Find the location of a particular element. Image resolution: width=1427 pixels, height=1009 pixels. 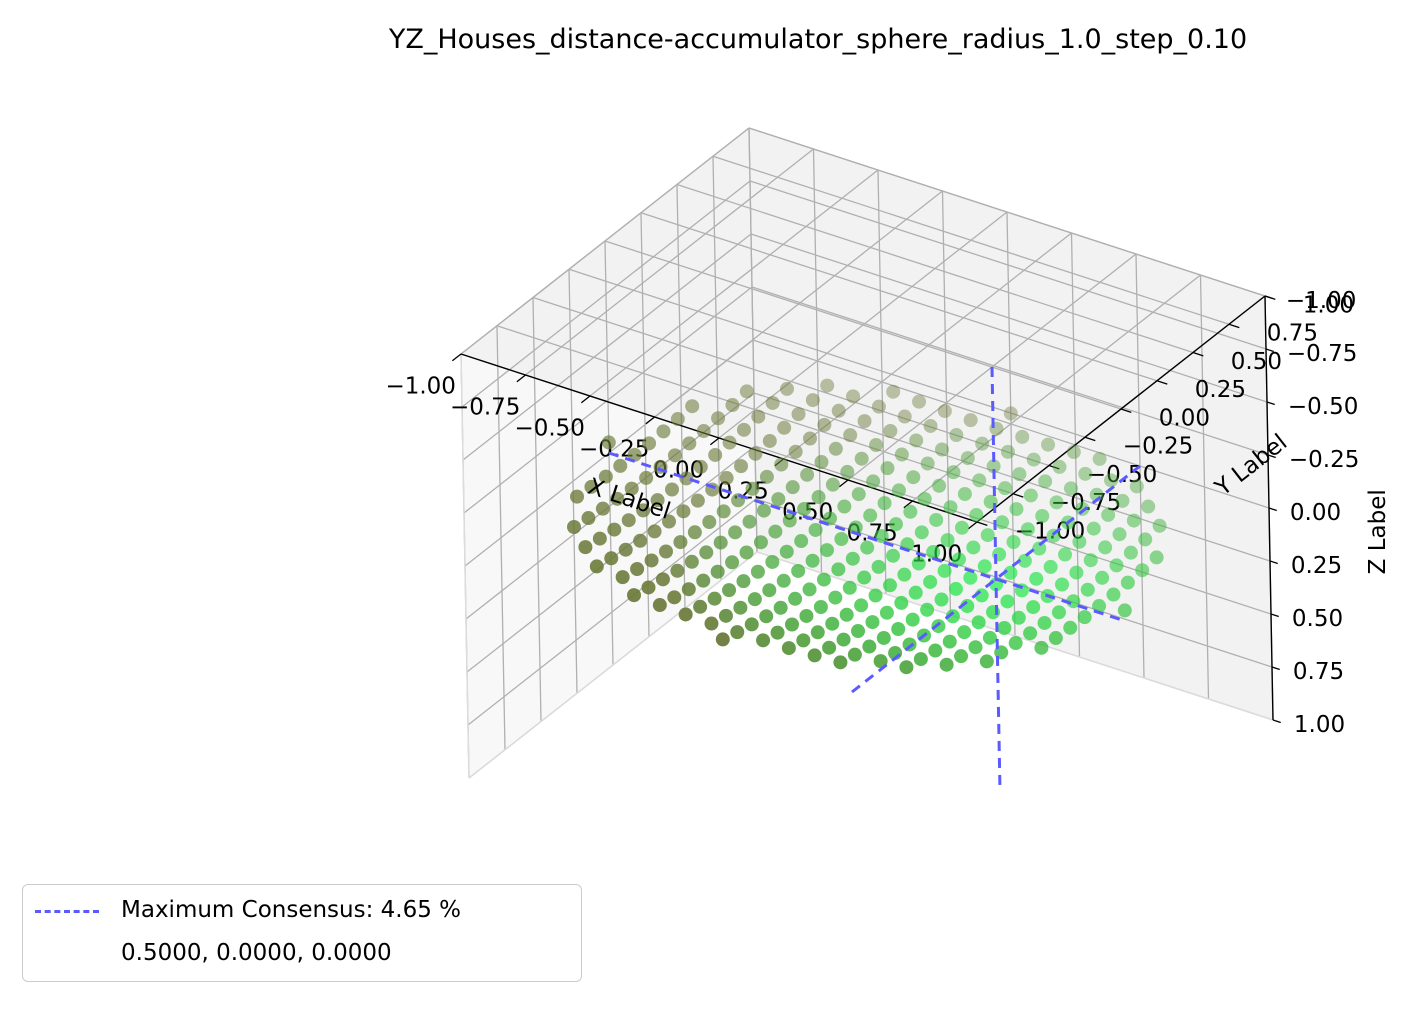

legend-label-coordinates: 0.5000, 0.0000, 0.0000 is located at coordinates (256, 953).